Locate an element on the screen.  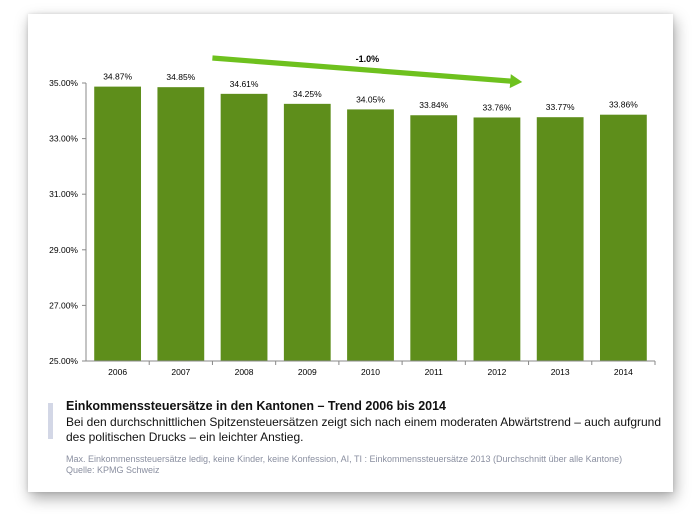
trend-arrow: -1.0% is located at coordinates (367, 71).